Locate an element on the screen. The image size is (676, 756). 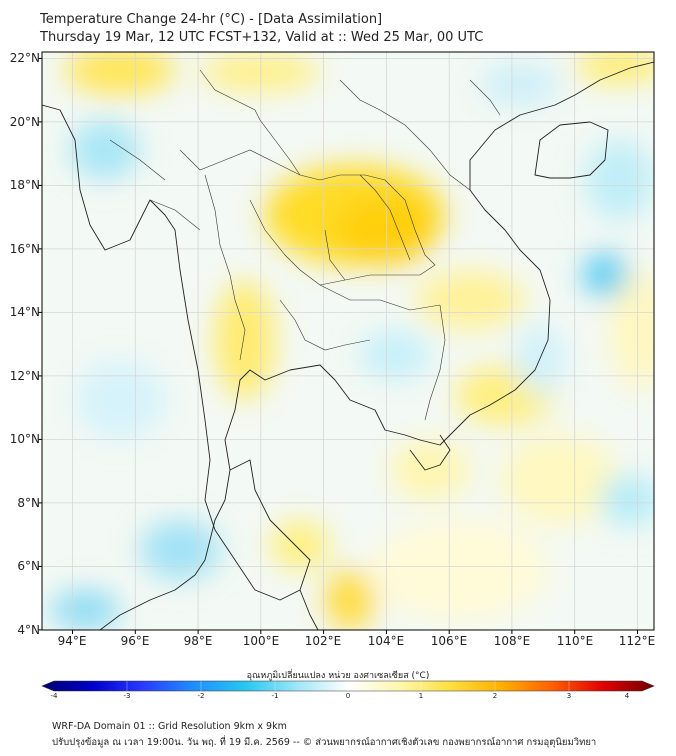
lat-label: 22°N is located at coordinates (24, 58).